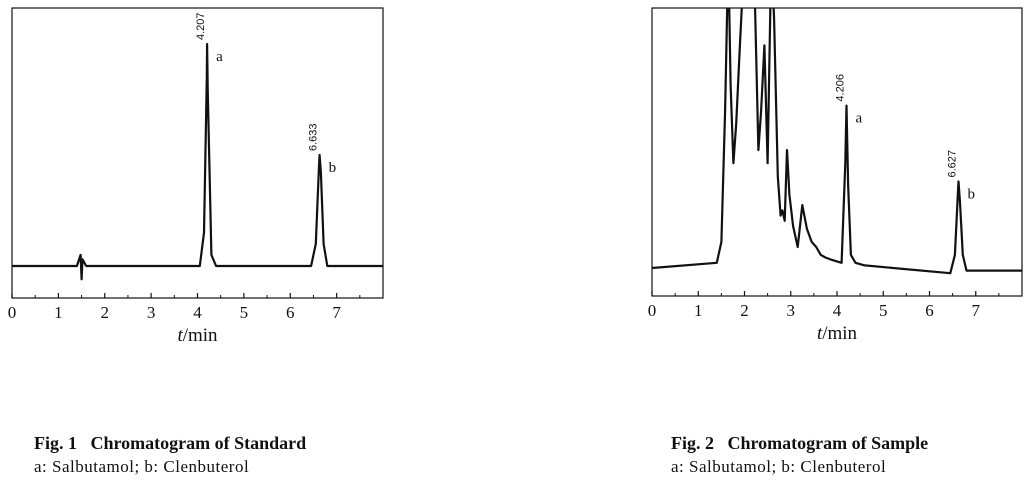  Describe the element at coordinates (314, 137) in the screenshot. I see `peak-retention-time: 6.633` at that location.